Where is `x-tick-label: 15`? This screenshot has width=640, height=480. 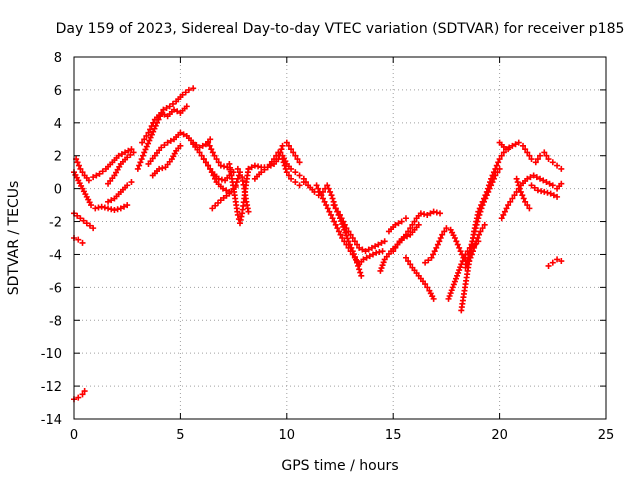
x-tick-label: 15 is located at coordinates (393, 435).